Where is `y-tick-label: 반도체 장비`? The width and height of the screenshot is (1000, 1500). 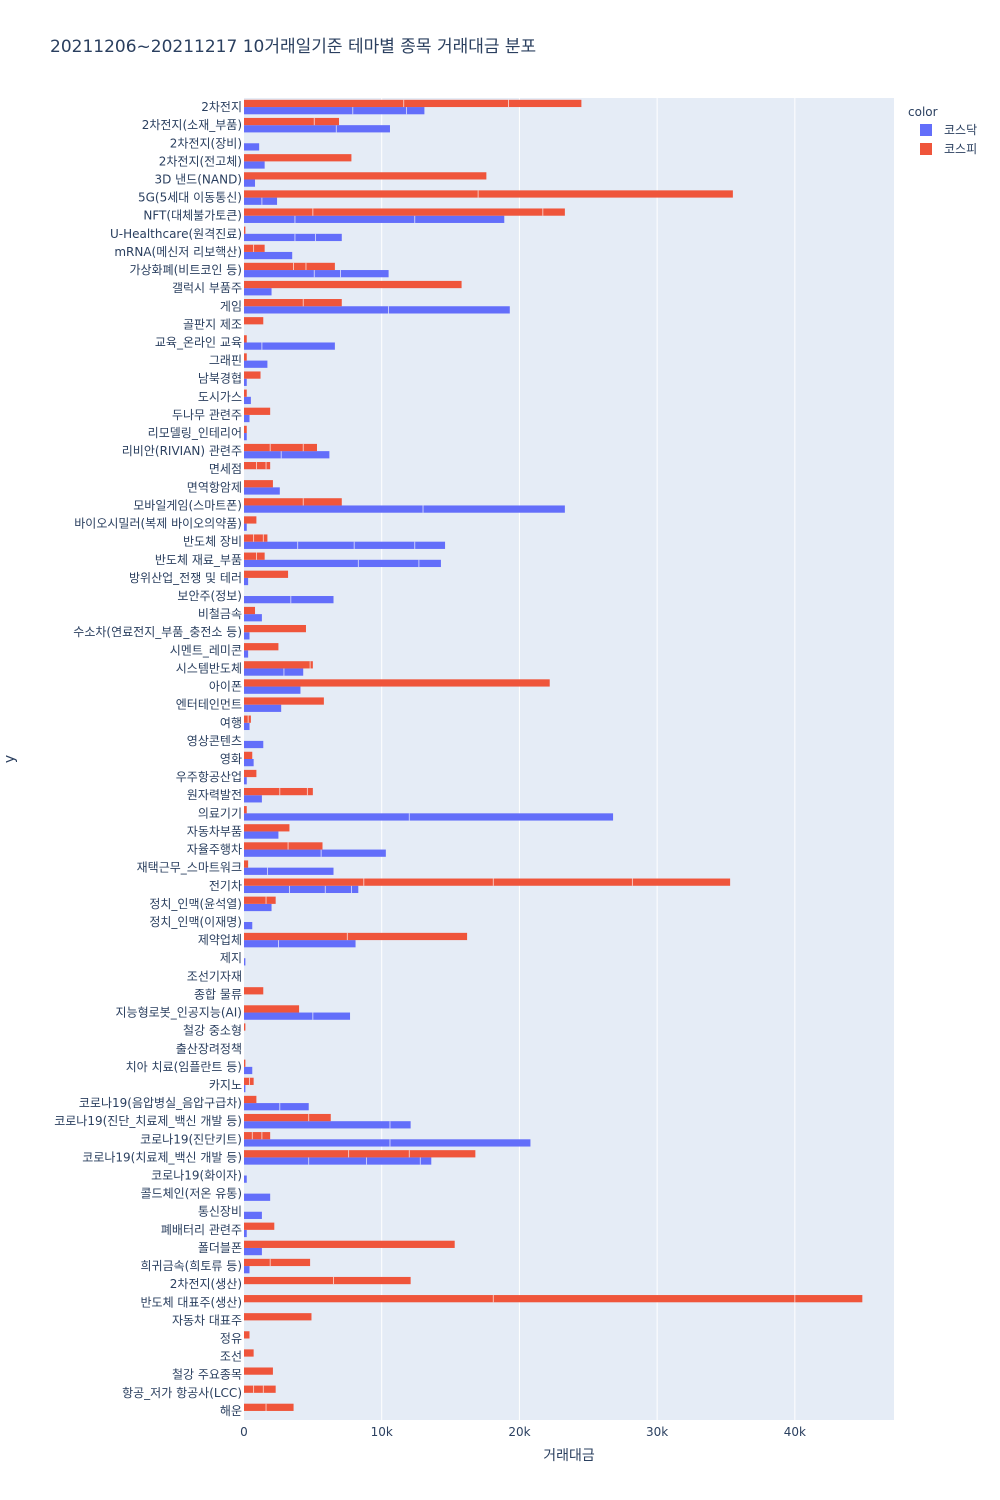
y-tick-label: 반도체 장비 is located at coordinates (212, 542).